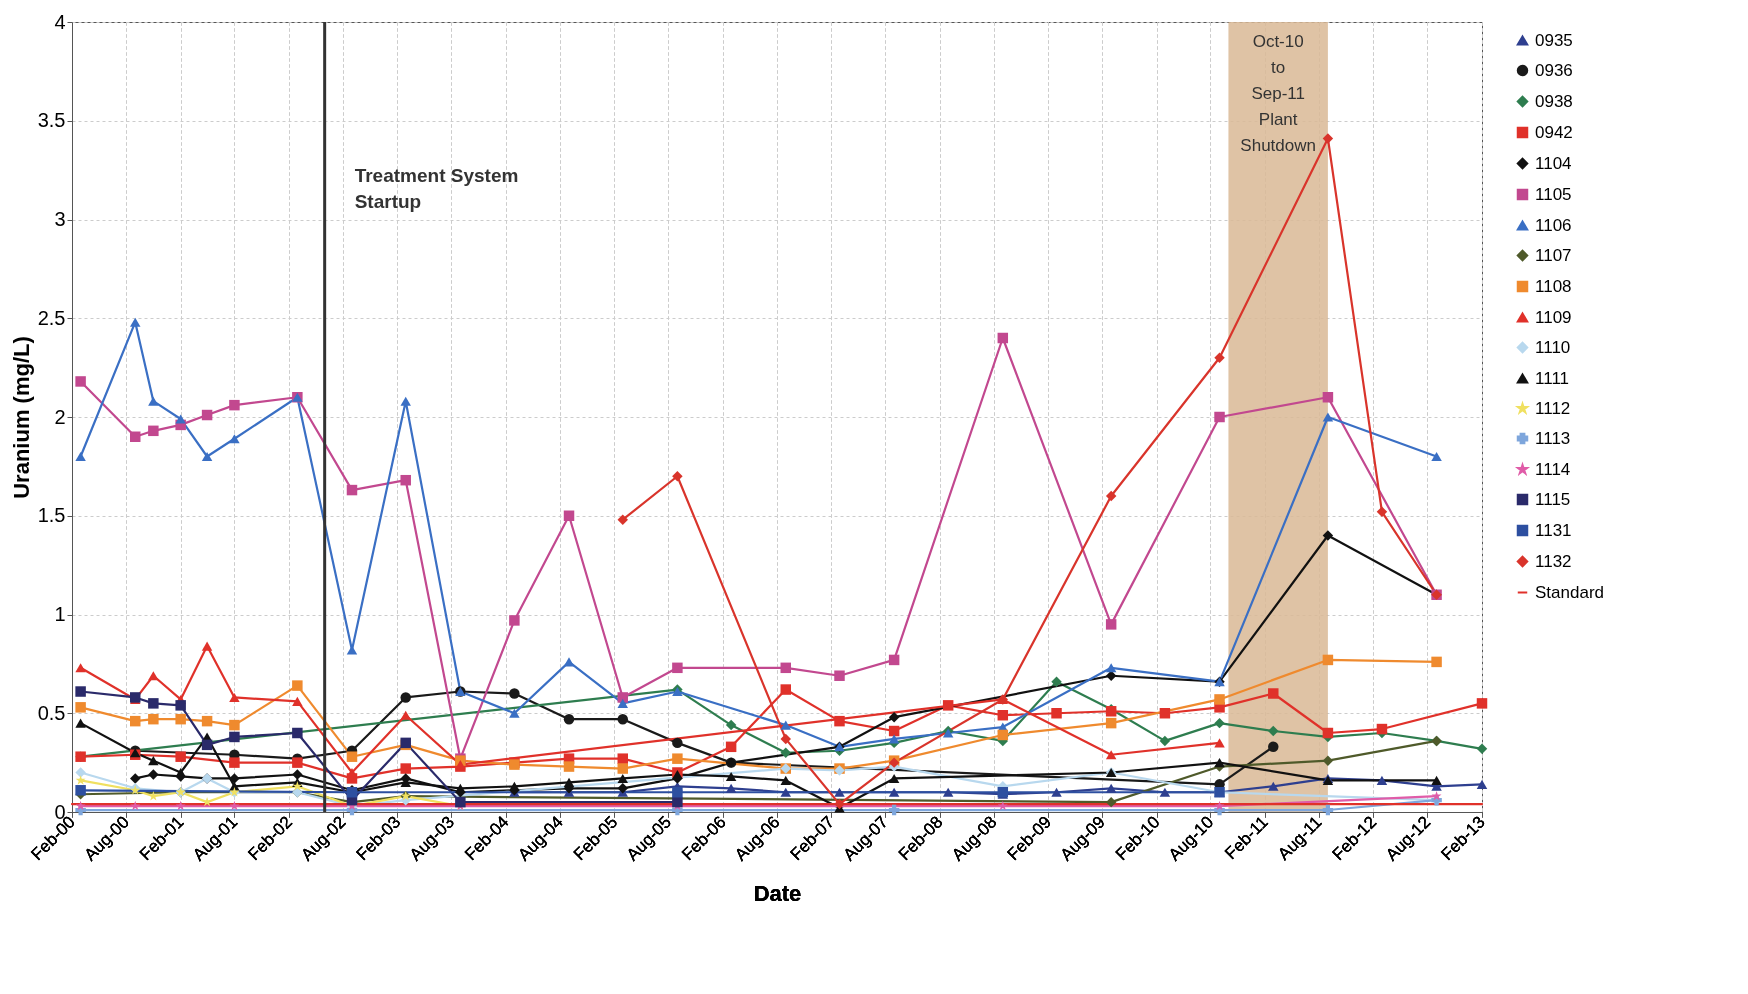 This screenshot has width=1748, height=994. I want to click on ref-line-label: Treatment System Startup, so click(436, 188).